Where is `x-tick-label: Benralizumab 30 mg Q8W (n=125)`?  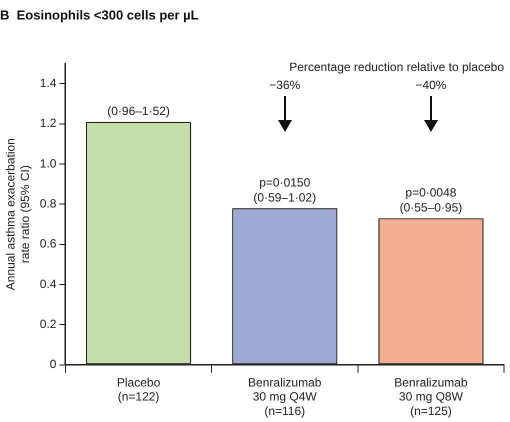
x-tick-label: Benralizumab 30 mg Q8W (n=125) is located at coordinates (431, 396).